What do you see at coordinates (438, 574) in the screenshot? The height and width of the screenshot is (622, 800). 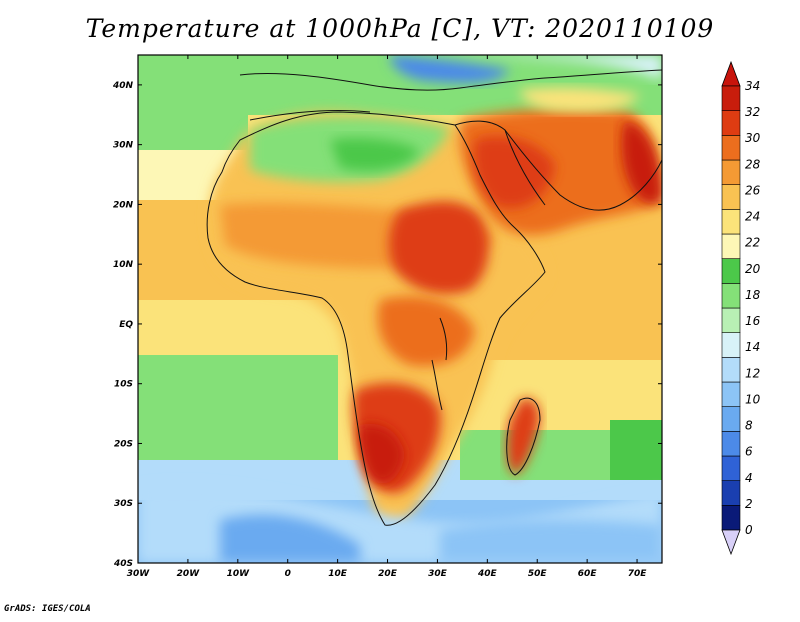 I see `lon-label: 30E` at bounding box center [438, 574].